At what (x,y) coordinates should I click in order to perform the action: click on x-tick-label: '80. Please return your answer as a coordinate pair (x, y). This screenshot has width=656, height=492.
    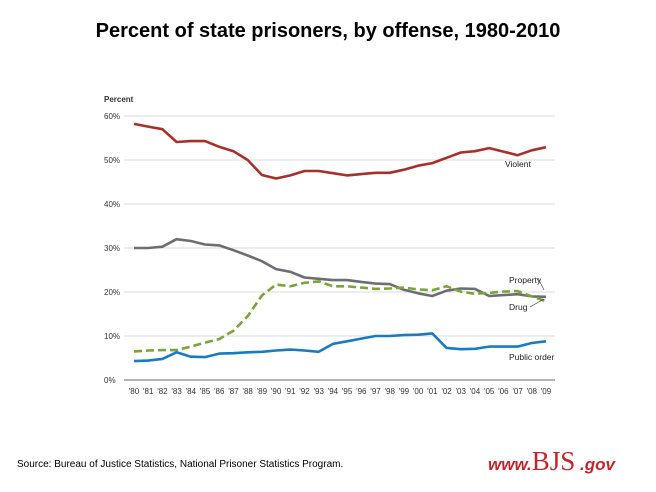
    Looking at the image, I should click on (134, 391).